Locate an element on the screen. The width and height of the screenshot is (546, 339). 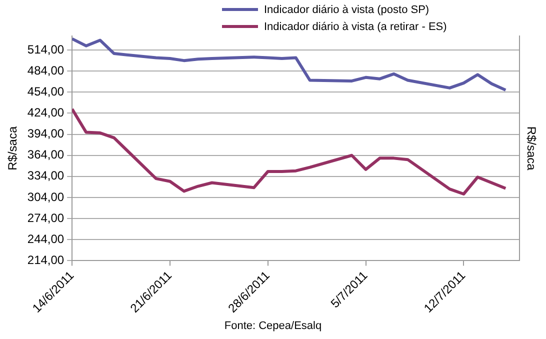
y-tick-label: 484,00 is located at coordinates (45, 70).